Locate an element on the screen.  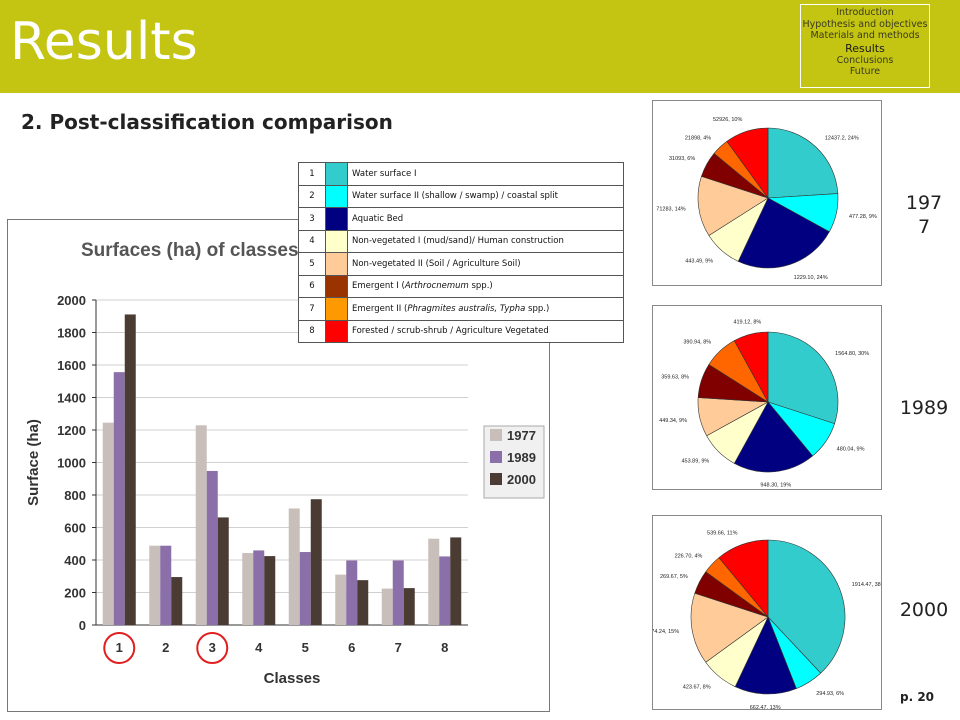
pie-data-label: 419.12, 8% is located at coordinates (747, 323).